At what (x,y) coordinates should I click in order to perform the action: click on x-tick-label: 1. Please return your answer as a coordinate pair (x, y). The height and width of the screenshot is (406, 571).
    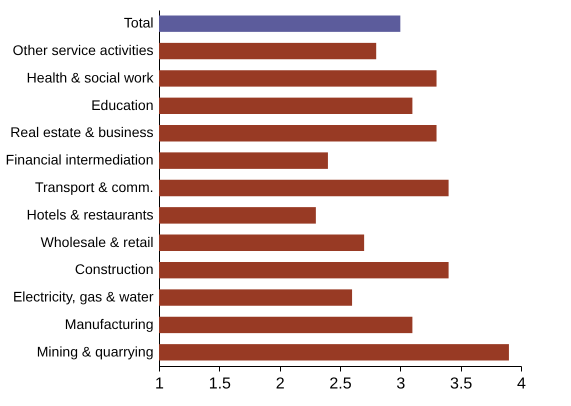
    Looking at the image, I should click on (159, 384).